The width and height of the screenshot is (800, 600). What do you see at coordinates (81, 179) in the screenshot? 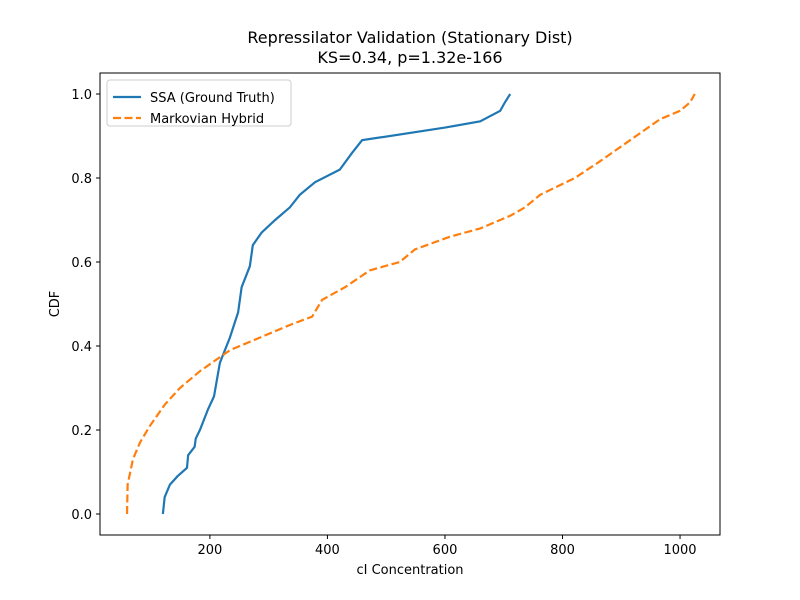
I see `y-tick-label: 0.8` at bounding box center [81, 179].